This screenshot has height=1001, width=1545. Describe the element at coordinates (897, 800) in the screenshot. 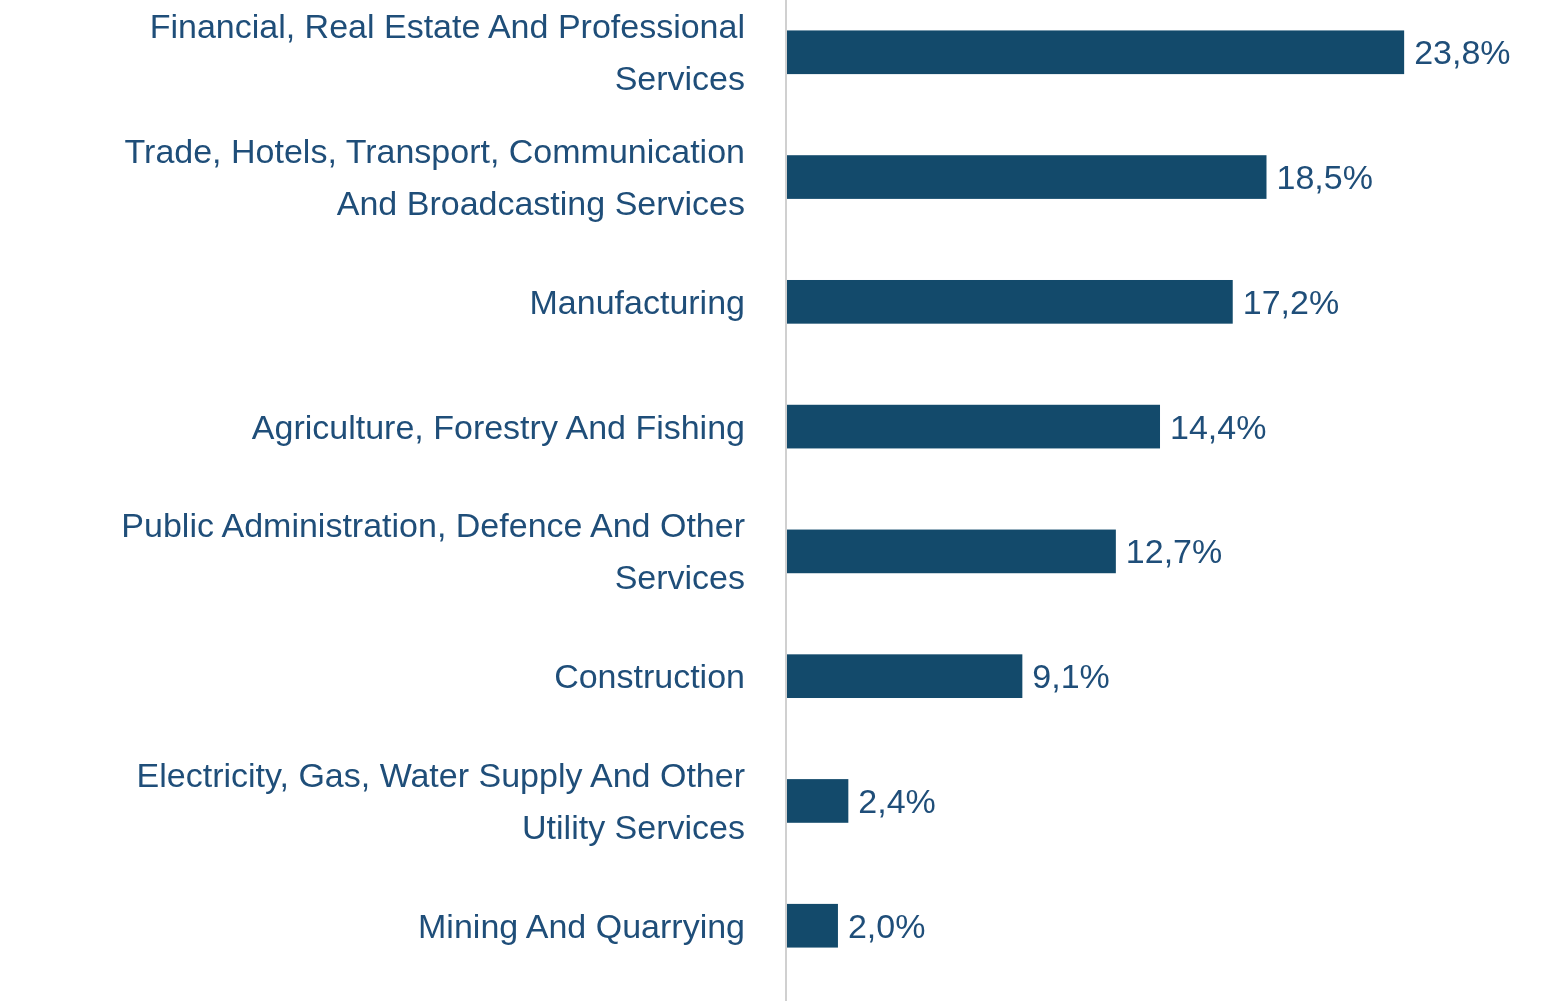

I see `data-label: 2,4%` at that location.